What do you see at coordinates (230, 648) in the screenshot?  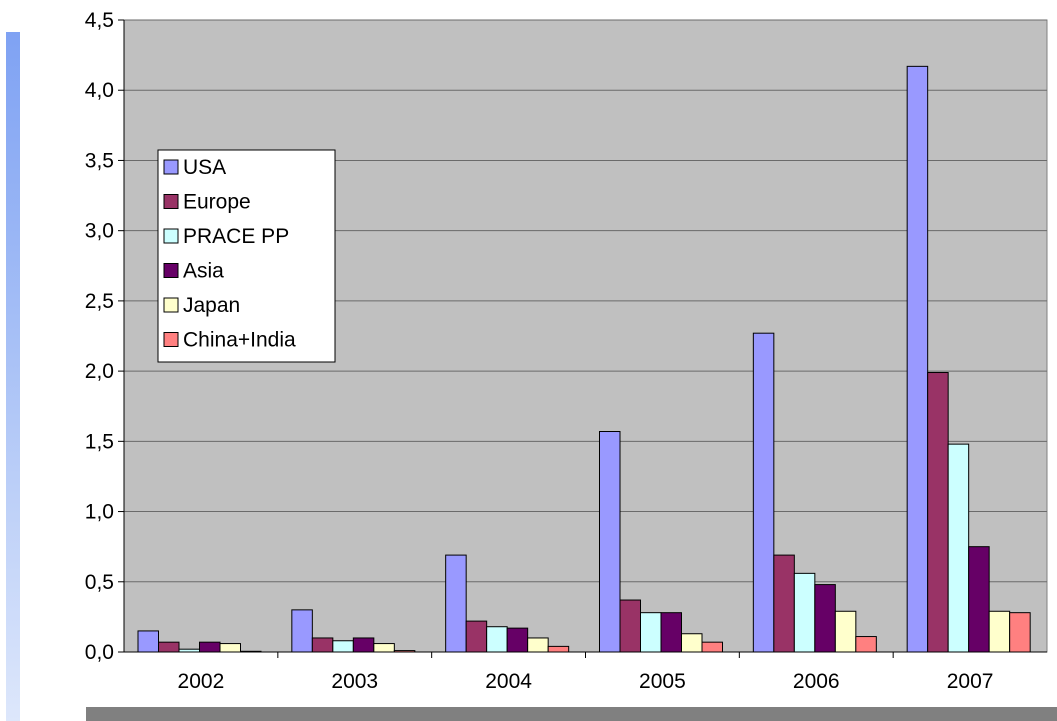 I see `bar-japan-2002` at bounding box center [230, 648].